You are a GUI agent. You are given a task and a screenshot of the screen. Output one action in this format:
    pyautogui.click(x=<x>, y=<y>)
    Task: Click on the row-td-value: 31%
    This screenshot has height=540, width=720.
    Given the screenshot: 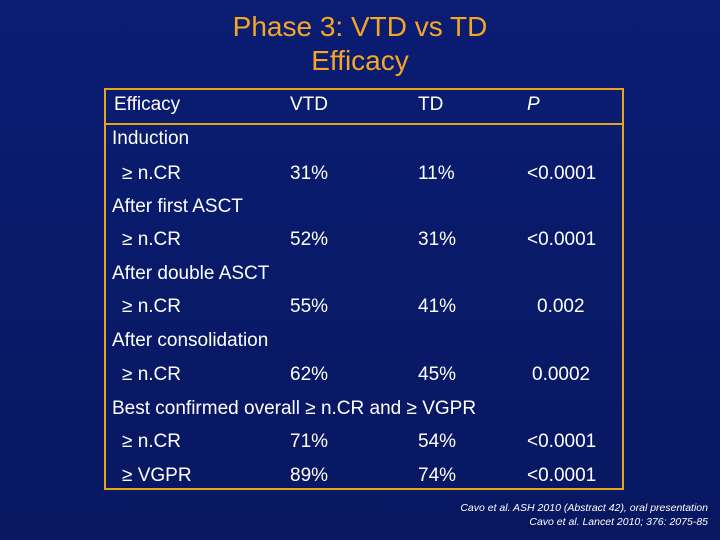 What is the action you would take?
    pyautogui.click(x=437, y=239)
    